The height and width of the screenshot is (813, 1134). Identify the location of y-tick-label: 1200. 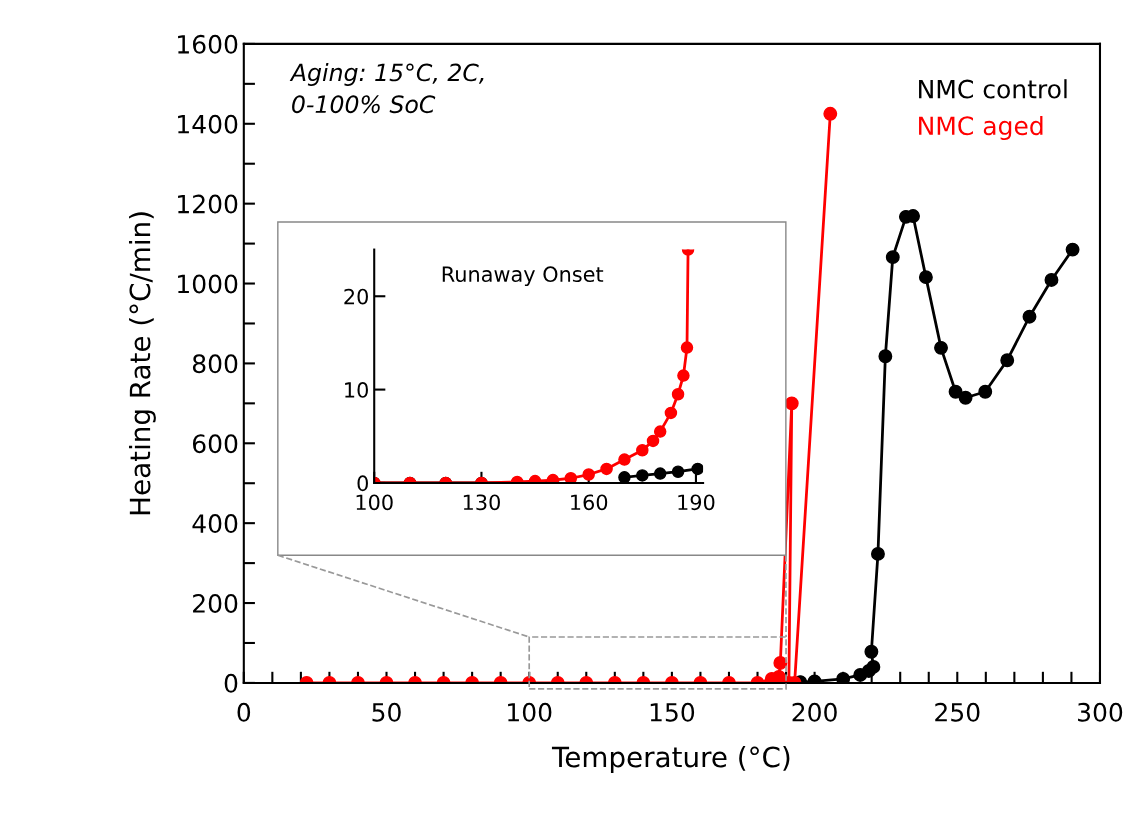
(208, 204).